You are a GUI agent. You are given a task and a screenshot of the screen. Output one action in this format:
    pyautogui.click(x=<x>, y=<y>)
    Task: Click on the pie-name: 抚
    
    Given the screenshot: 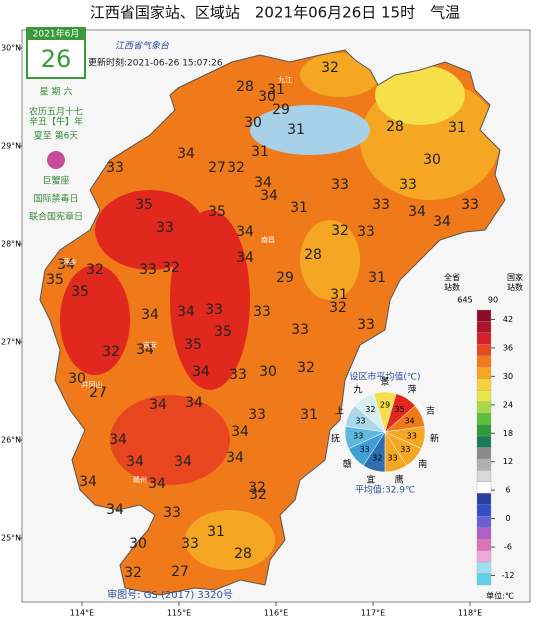 What is the action you would take?
    pyautogui.click(x=335, y=439)
    